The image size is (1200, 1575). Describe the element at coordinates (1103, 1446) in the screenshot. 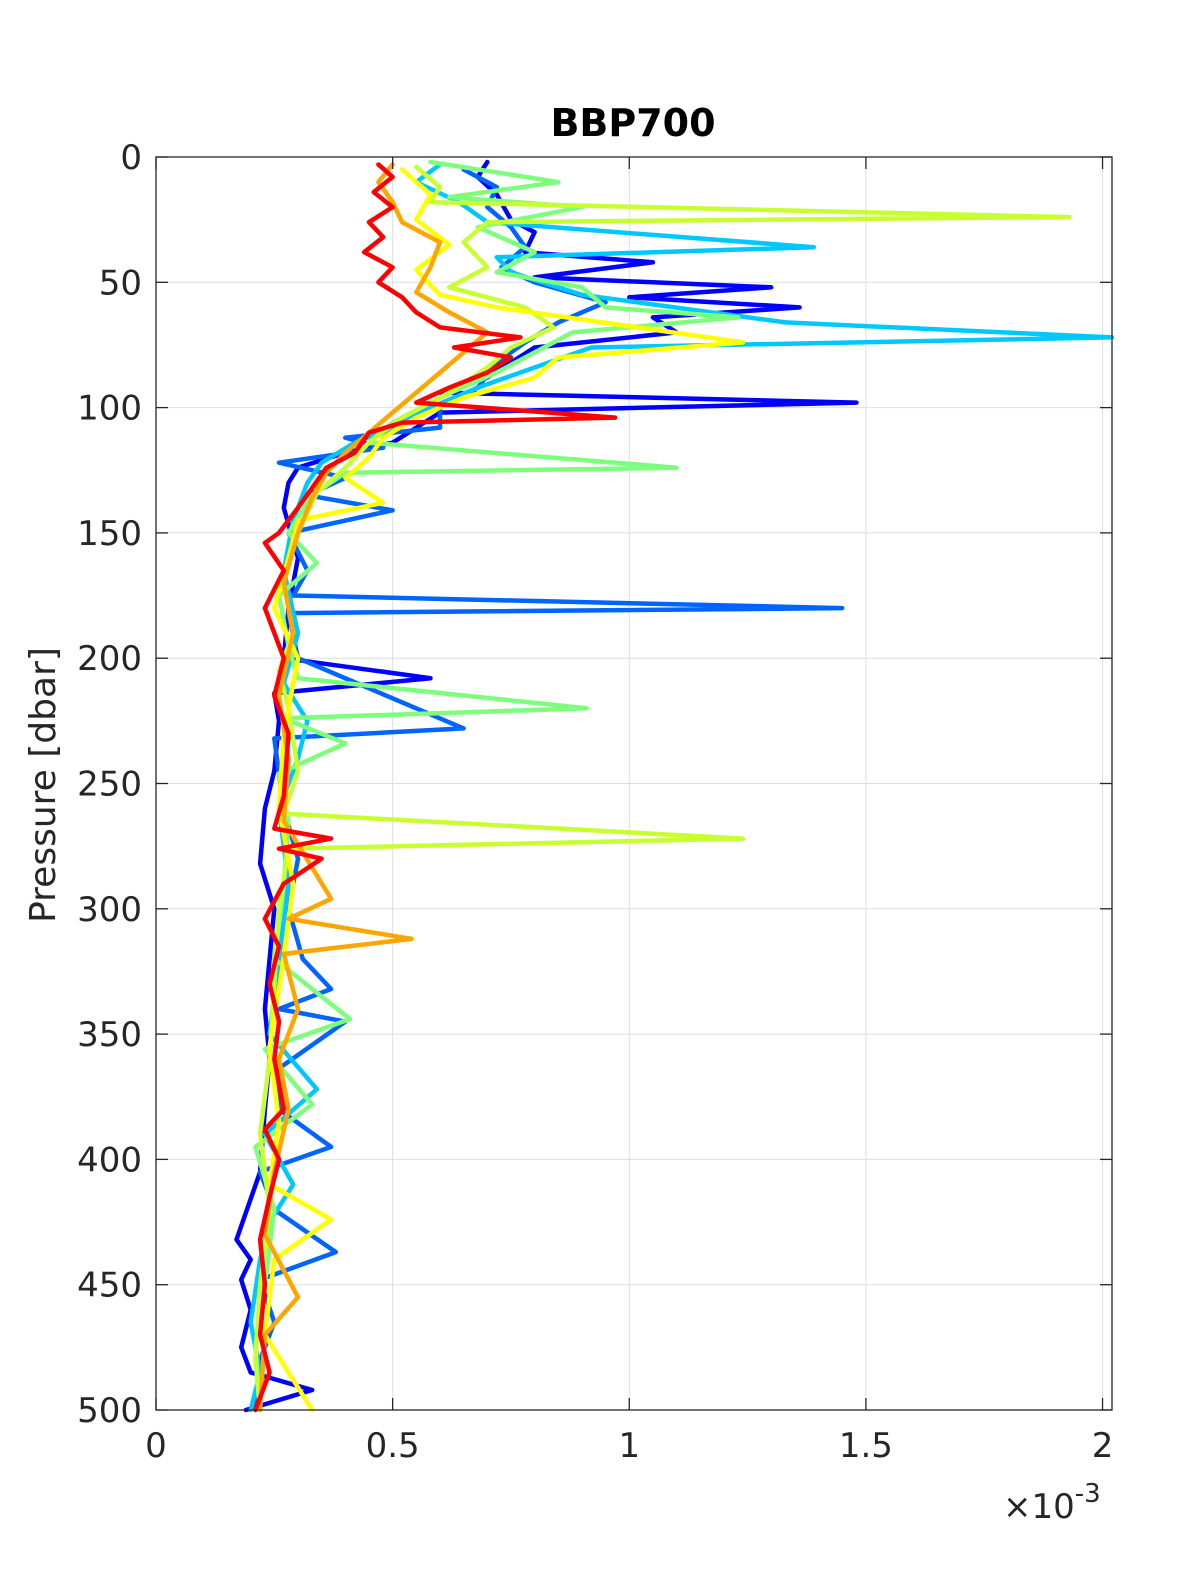

I see `x-tick-label: 2` at that location.